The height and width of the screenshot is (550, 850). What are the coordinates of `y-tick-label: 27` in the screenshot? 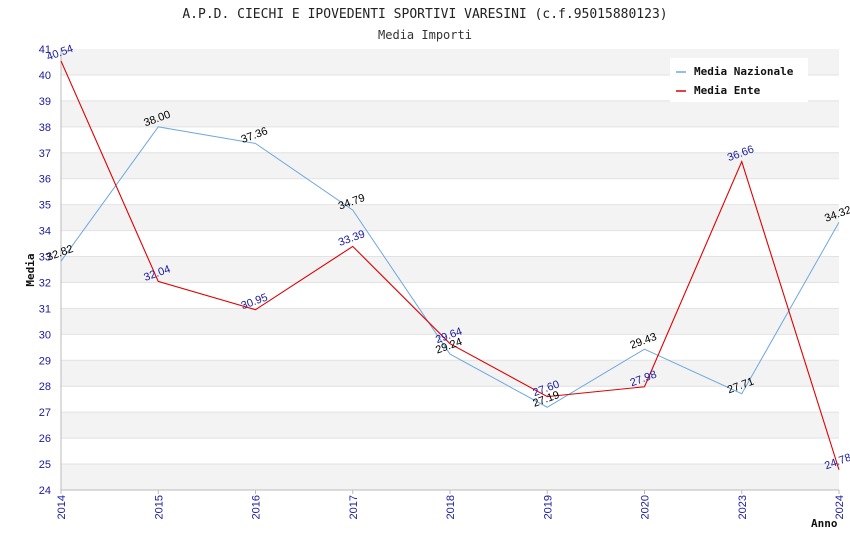 It's located at (45, 413).